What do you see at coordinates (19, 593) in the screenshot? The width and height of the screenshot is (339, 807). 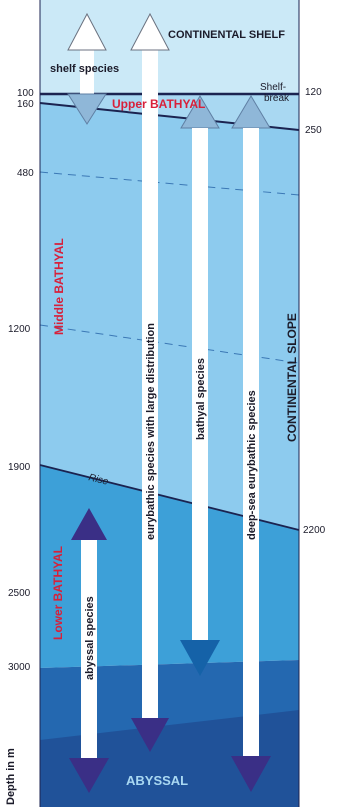 I see `left-depth-2500: 2500` at bounding box center [19, 593].